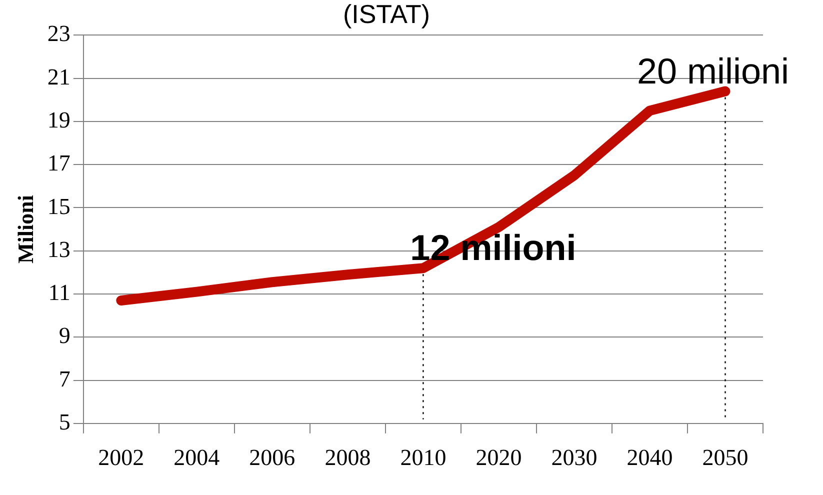 The height and width of the screenshot is (495, 823). I want to click on x-tick-label: 2050, so click(725, 457).